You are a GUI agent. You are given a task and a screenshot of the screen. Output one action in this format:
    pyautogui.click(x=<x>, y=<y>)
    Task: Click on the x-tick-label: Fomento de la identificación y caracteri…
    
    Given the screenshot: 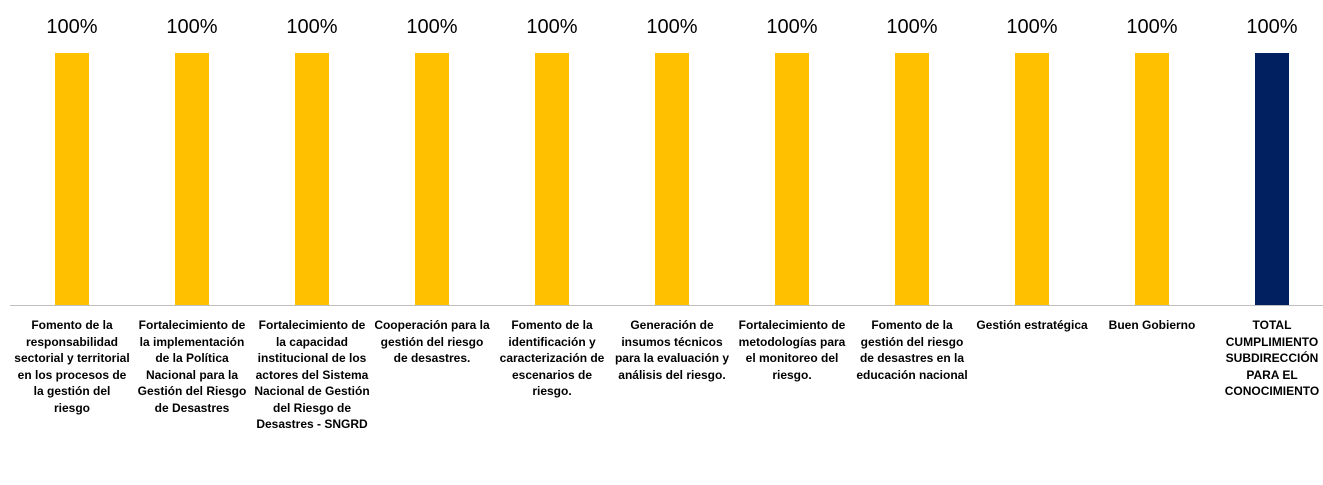 What is the action you would take?
    pyautogui.click(x=552, y=358)
    